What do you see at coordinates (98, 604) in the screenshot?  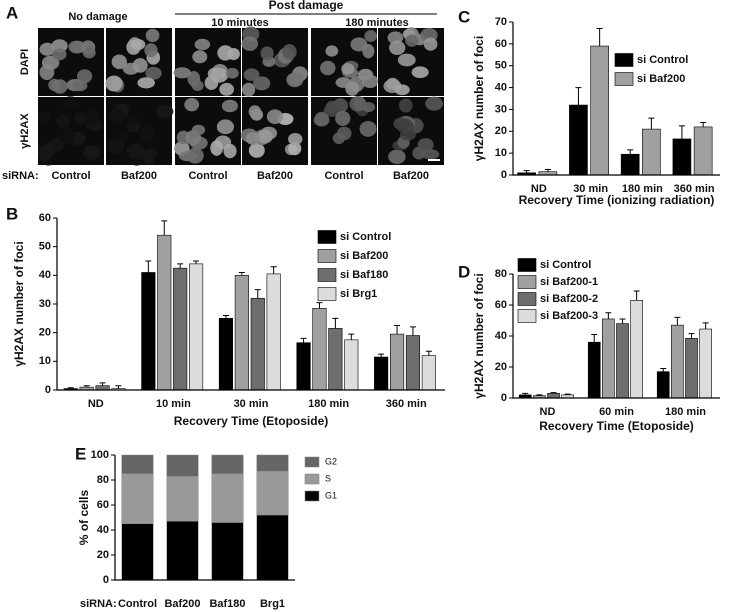 I see `x-axis-label: siRNA:` at bounding box center [98, 604].